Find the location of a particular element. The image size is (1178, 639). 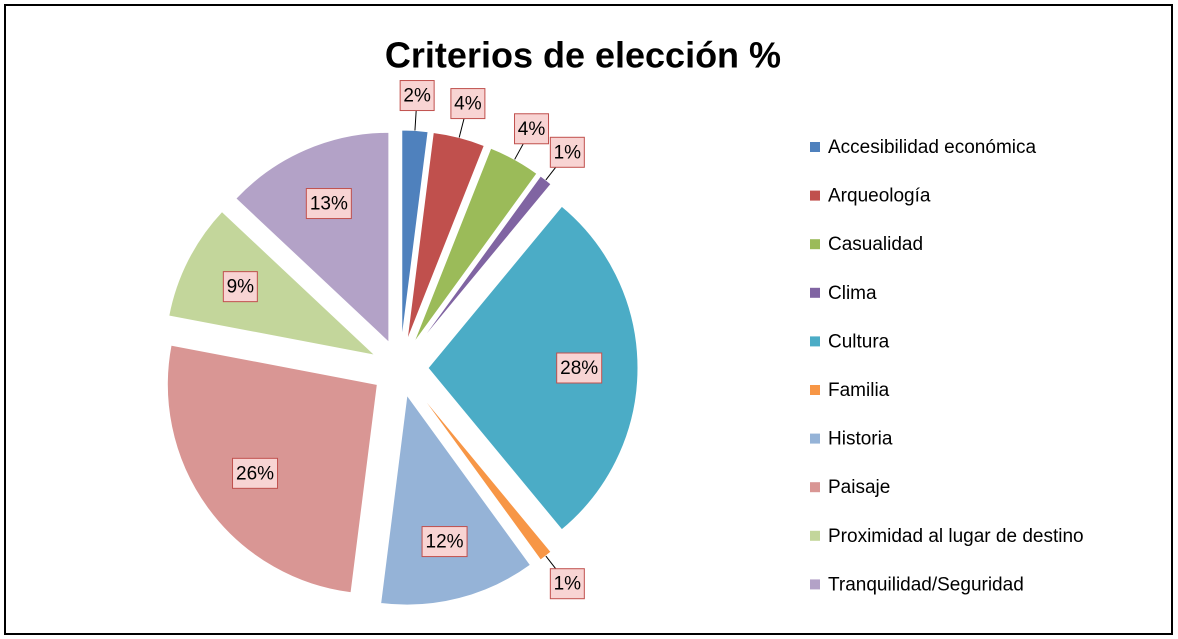

legend-label: Historia is located at coordinates (860, 439).